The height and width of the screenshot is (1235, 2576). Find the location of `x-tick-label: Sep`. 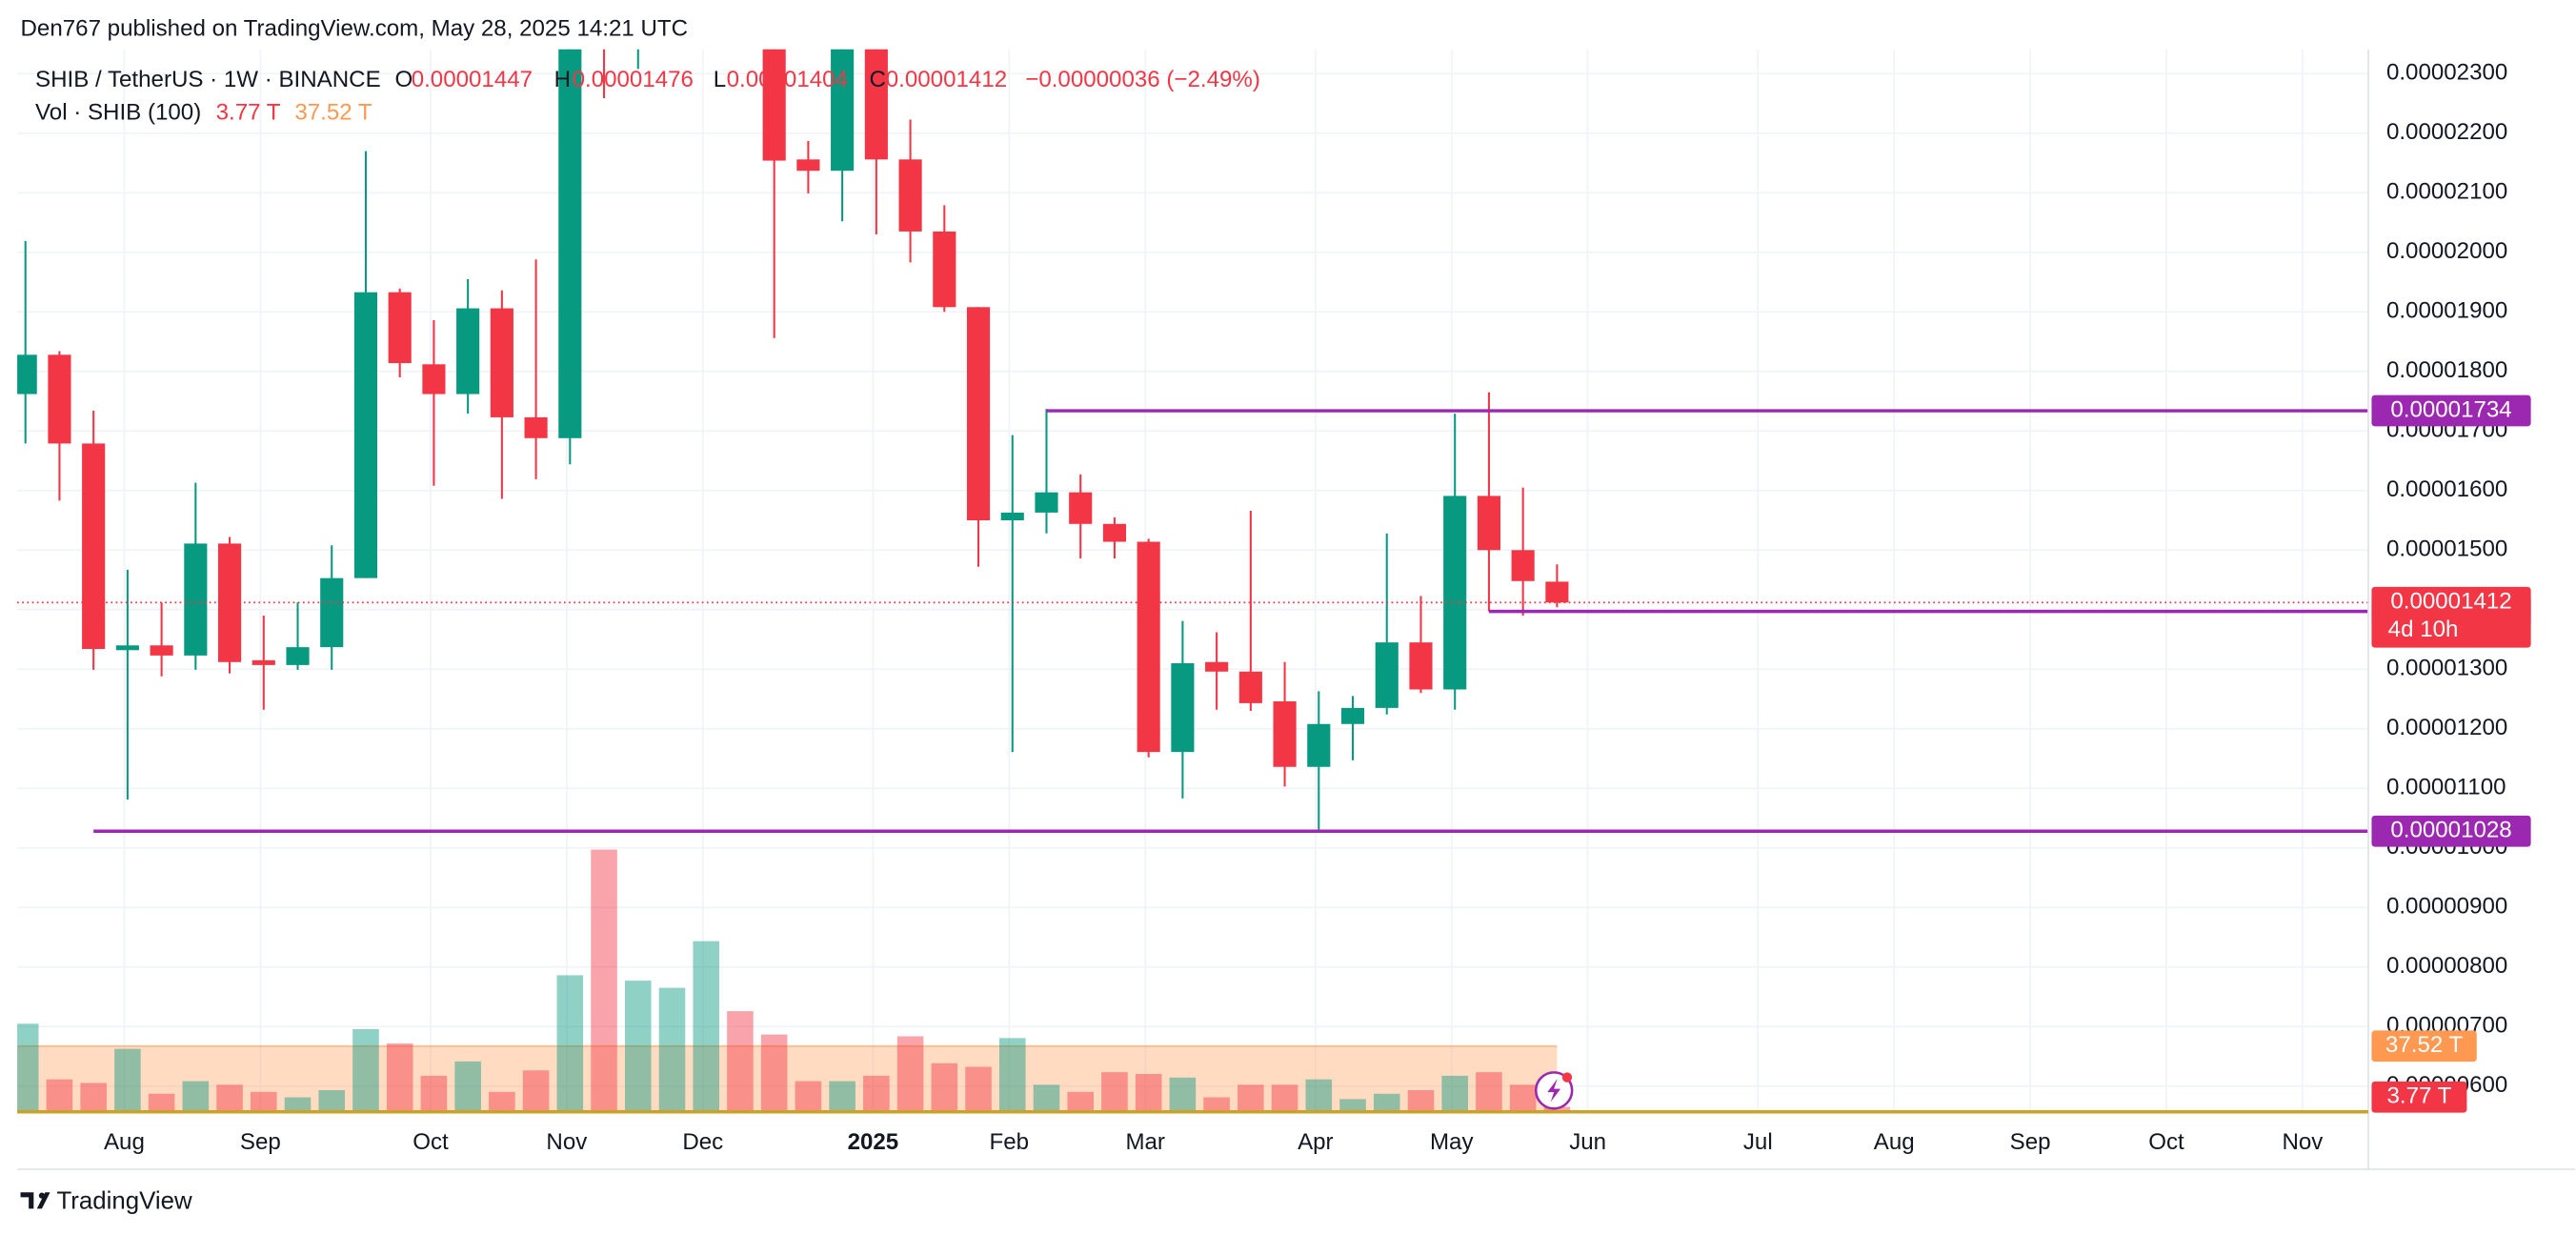

x-tick-label: Sep is located at coordinates (2030, 1142).